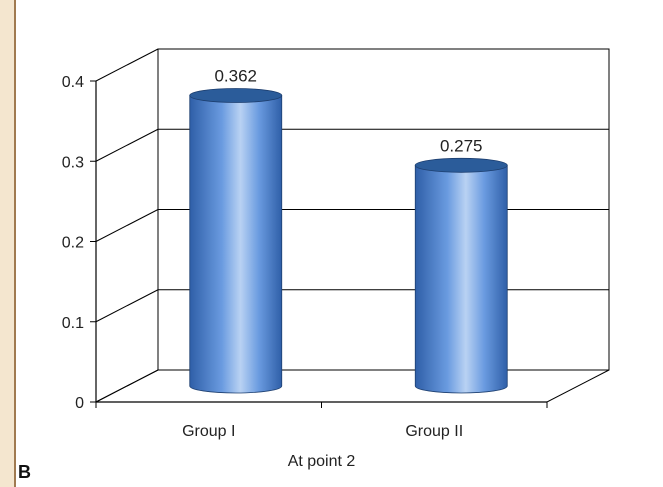 The height and width of the screenshot is (487, 663). I want to click on data-label: 0.362, so click(235, 75).